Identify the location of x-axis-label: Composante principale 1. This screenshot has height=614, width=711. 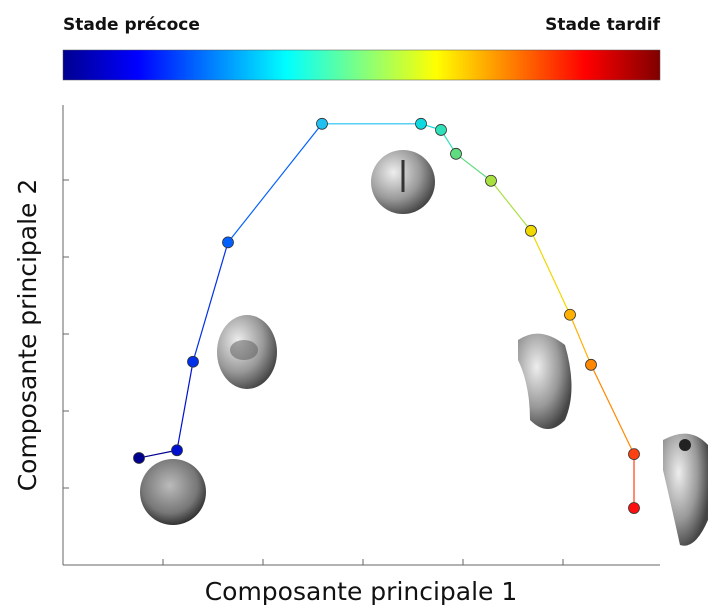
(361, 591).